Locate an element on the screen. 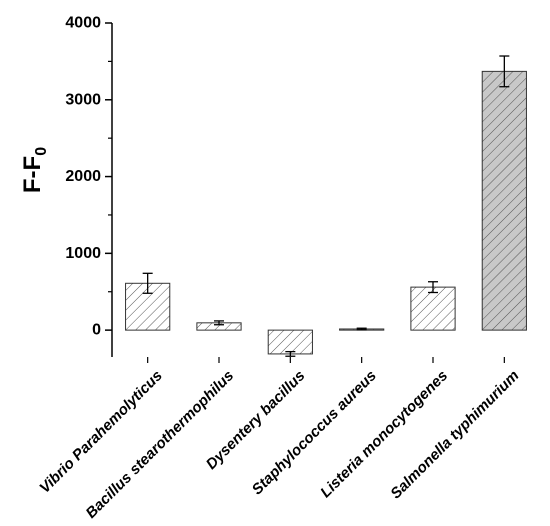 The width and height of the screenshot is (550, 526). x-tick-label: Bacillus stearothermophilus is located at coordinates (160, 444).